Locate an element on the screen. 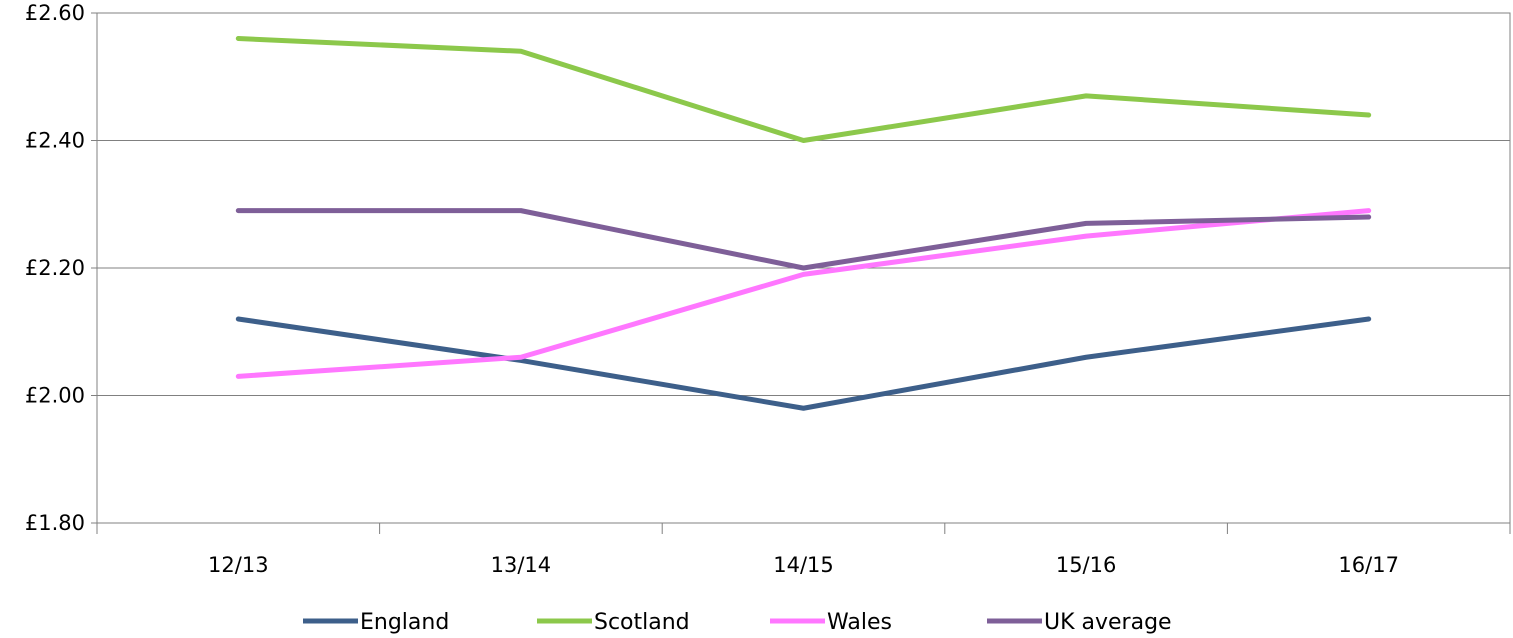 The image size is (1513, 638). y-tick-label: £2.00 is located at coordinates (55, 396).